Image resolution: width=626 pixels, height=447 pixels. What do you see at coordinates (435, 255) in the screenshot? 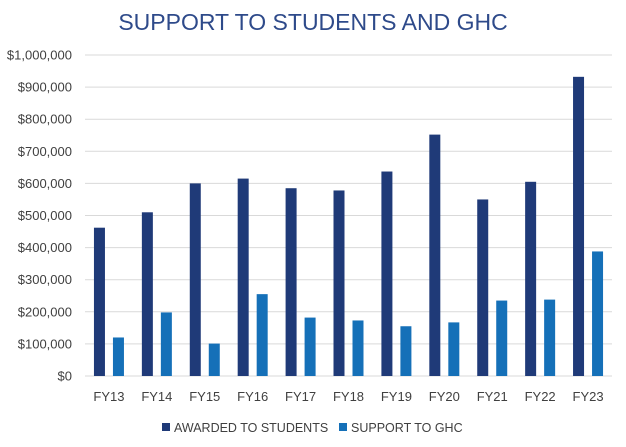
I see `bar-awarded-to-students-fy20` at bounding box center [435, 255].